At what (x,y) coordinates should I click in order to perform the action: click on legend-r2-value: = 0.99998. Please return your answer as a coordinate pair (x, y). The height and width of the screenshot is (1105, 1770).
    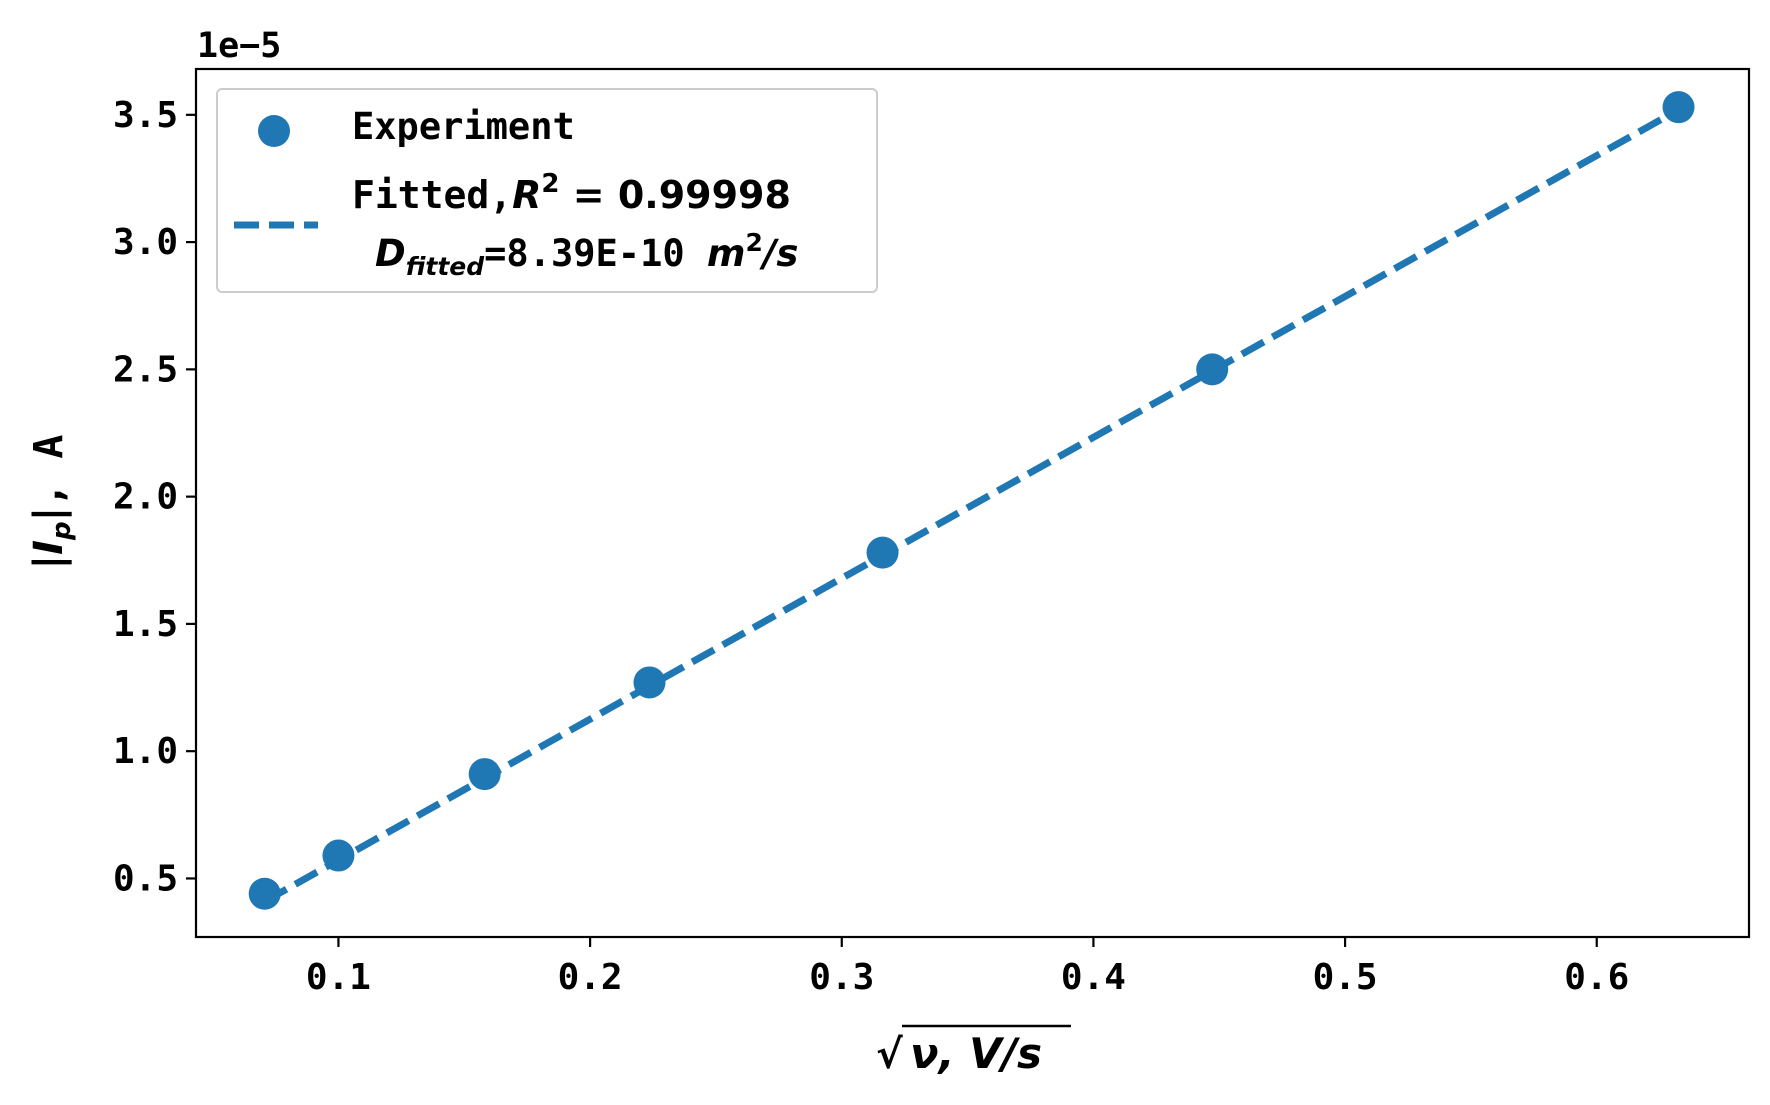
    Looking at the image, I should click on (675, 195).